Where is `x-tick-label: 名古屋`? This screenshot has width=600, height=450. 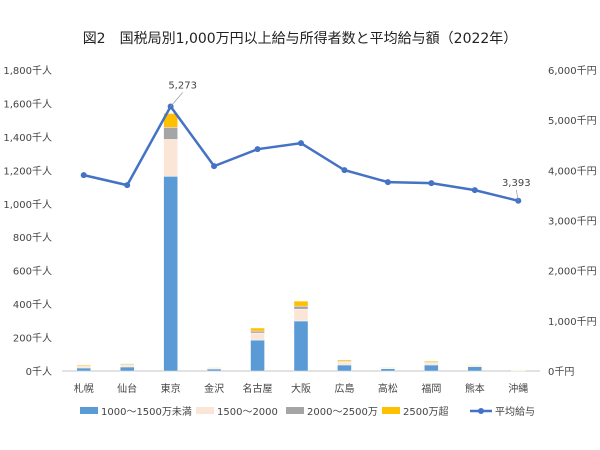
x-tick-label: 名古屋 is located at coordinates (258, 388).